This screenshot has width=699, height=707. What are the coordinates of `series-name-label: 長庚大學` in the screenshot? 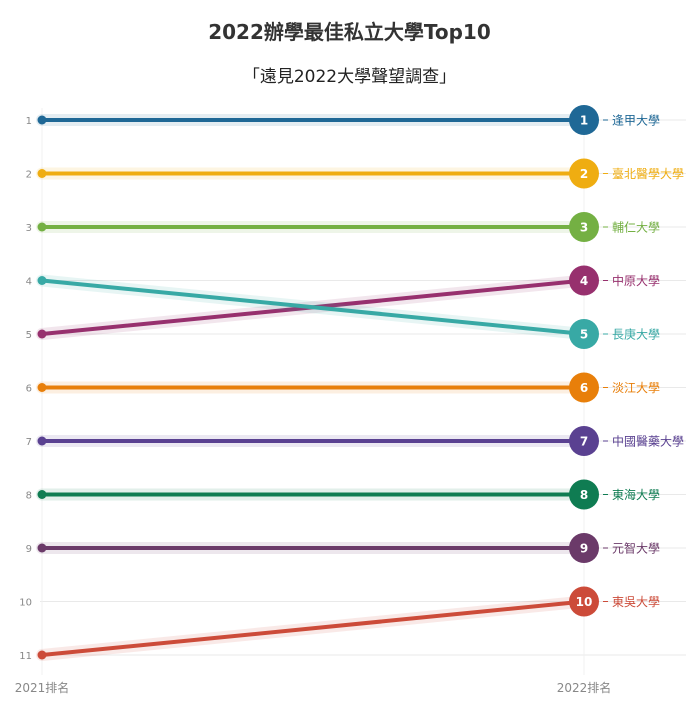 It's located at (636, 334).